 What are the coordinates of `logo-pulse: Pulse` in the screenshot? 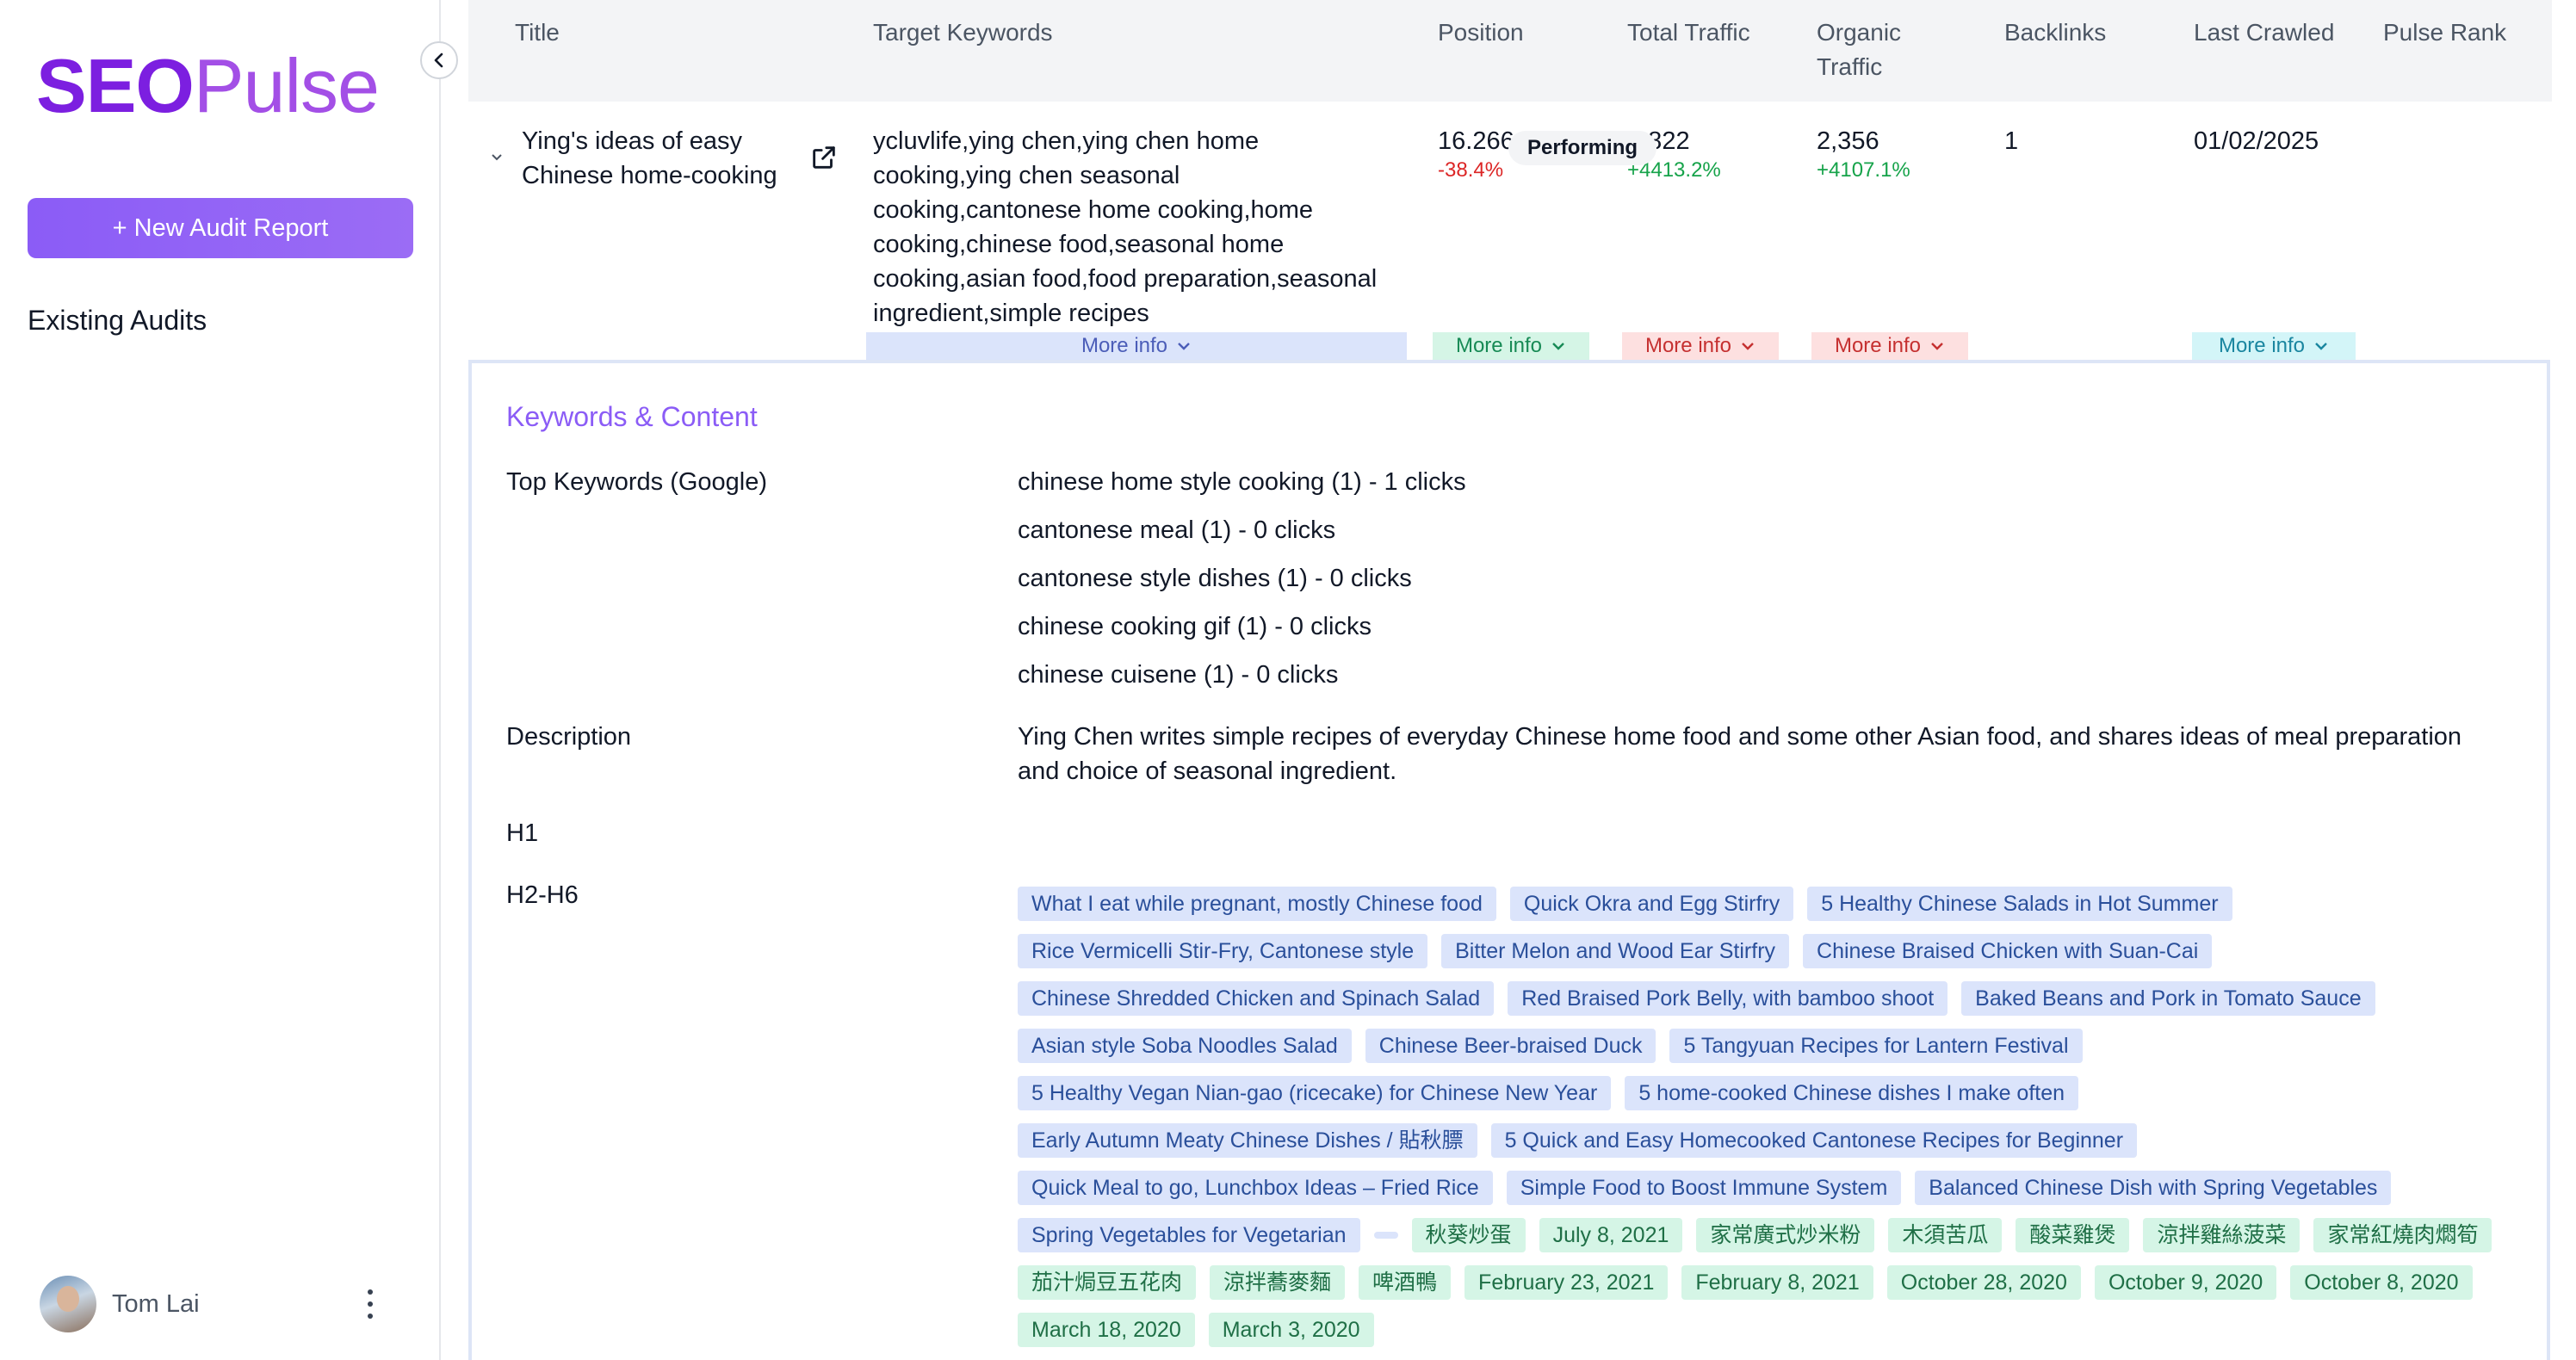 It's located at (286, 86).